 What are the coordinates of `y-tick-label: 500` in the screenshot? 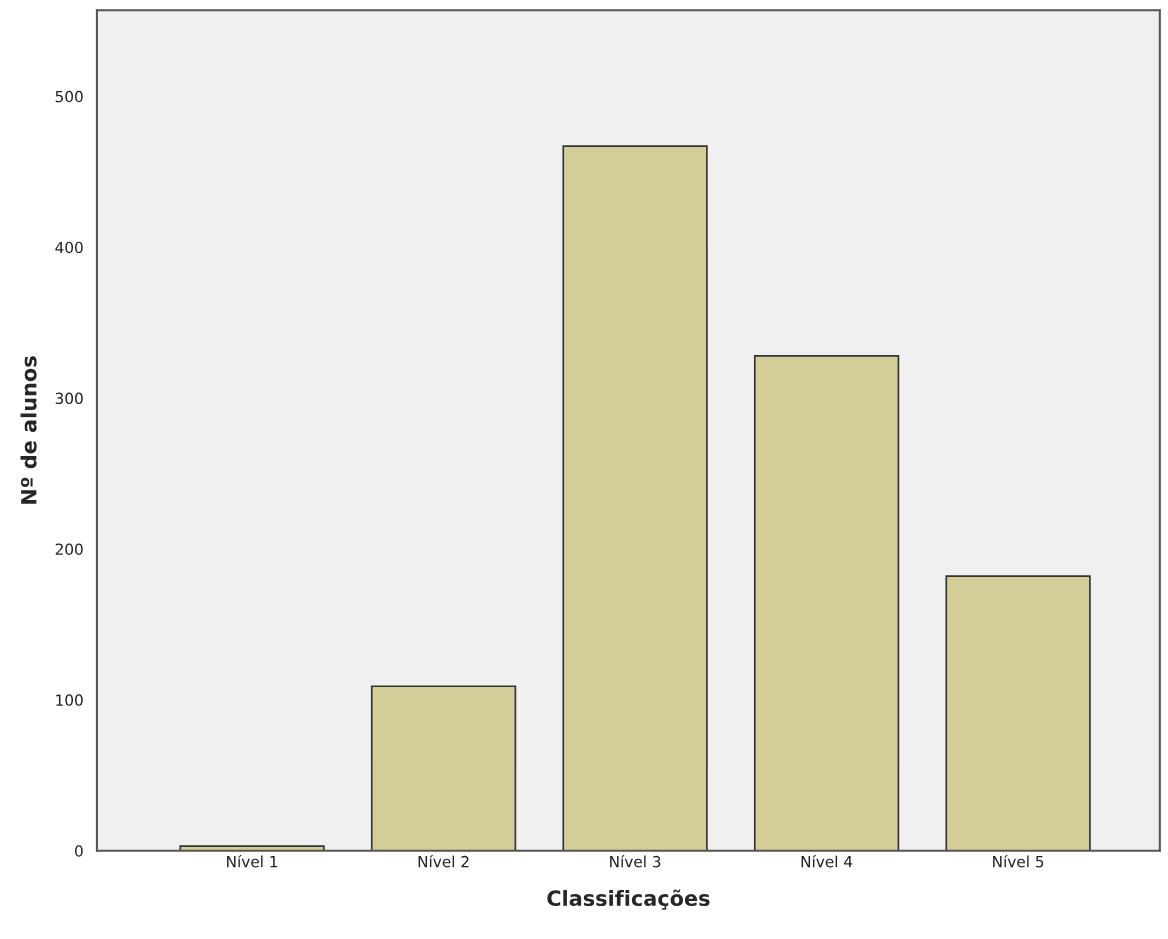 It's located at (69, 96).